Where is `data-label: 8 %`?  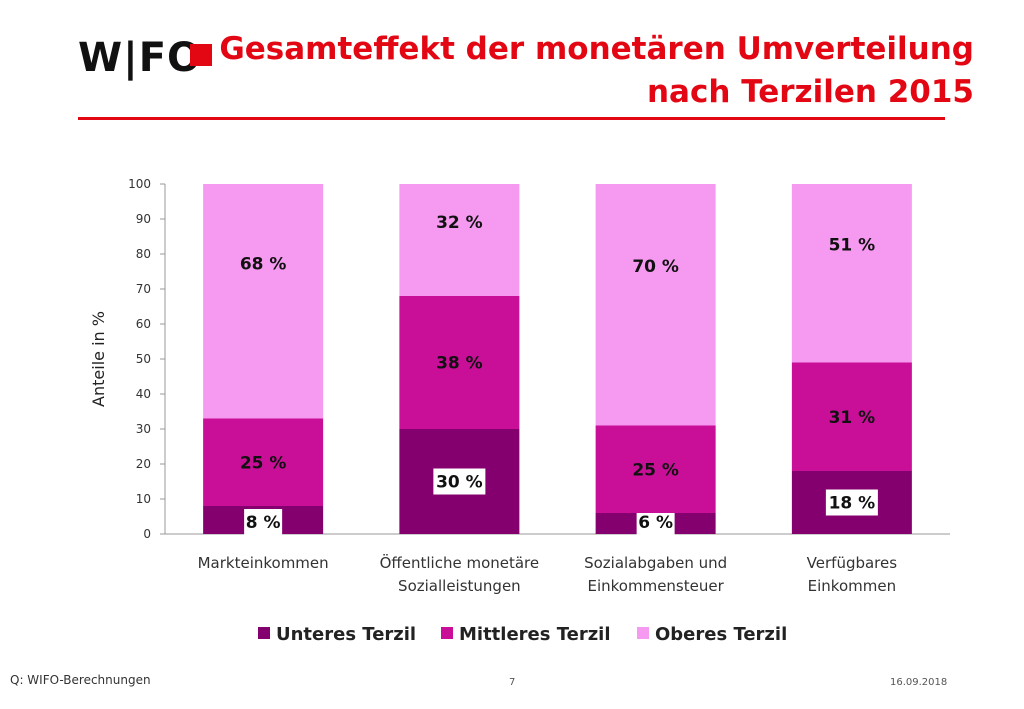 data-label: 8 % is located at coordinates (263, 523).